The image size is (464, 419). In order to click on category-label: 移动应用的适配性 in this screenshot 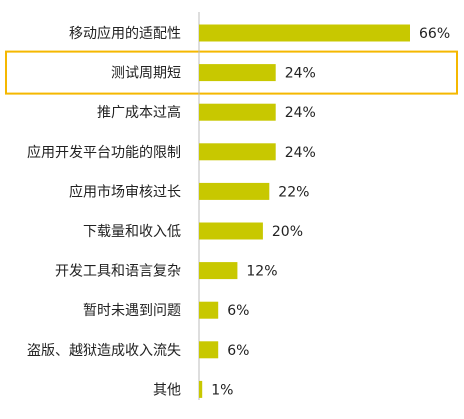, I will do `click(125, 33)`.